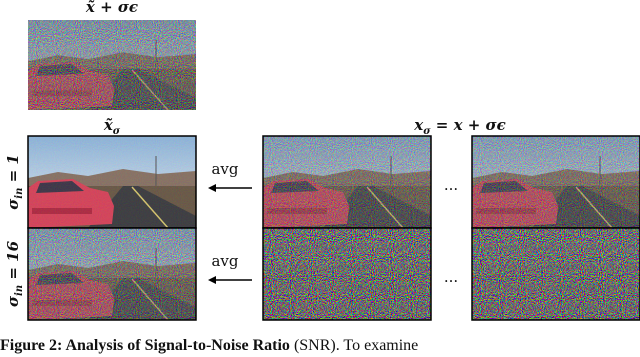 This screenshot has height=357, width=640. What do you see at coordinates (112, 126) in the screenshot?
I see `left-label: x̃σ` at bounding box center [112, 126].